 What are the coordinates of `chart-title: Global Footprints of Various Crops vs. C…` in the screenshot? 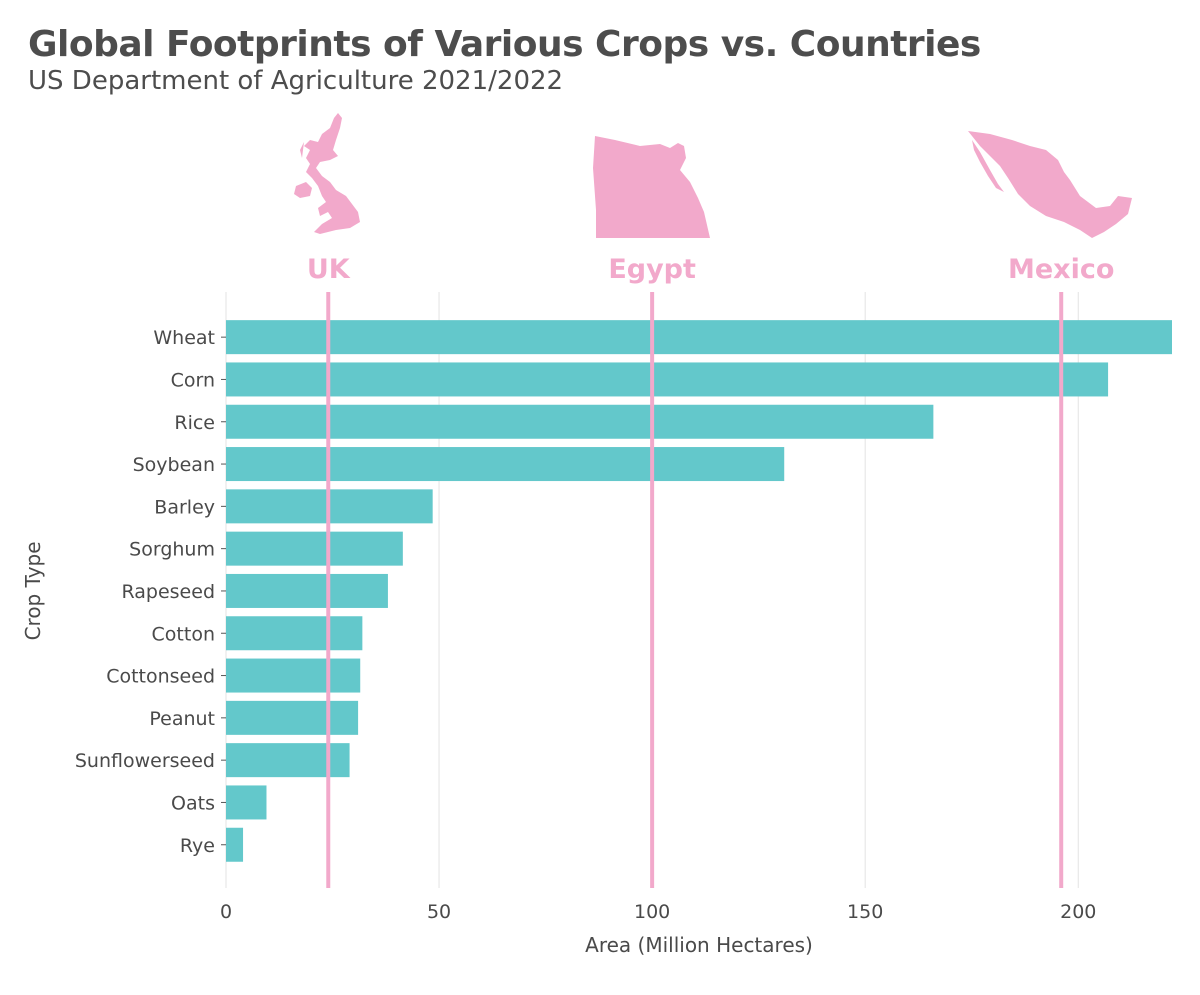 It's located at (504, 44).